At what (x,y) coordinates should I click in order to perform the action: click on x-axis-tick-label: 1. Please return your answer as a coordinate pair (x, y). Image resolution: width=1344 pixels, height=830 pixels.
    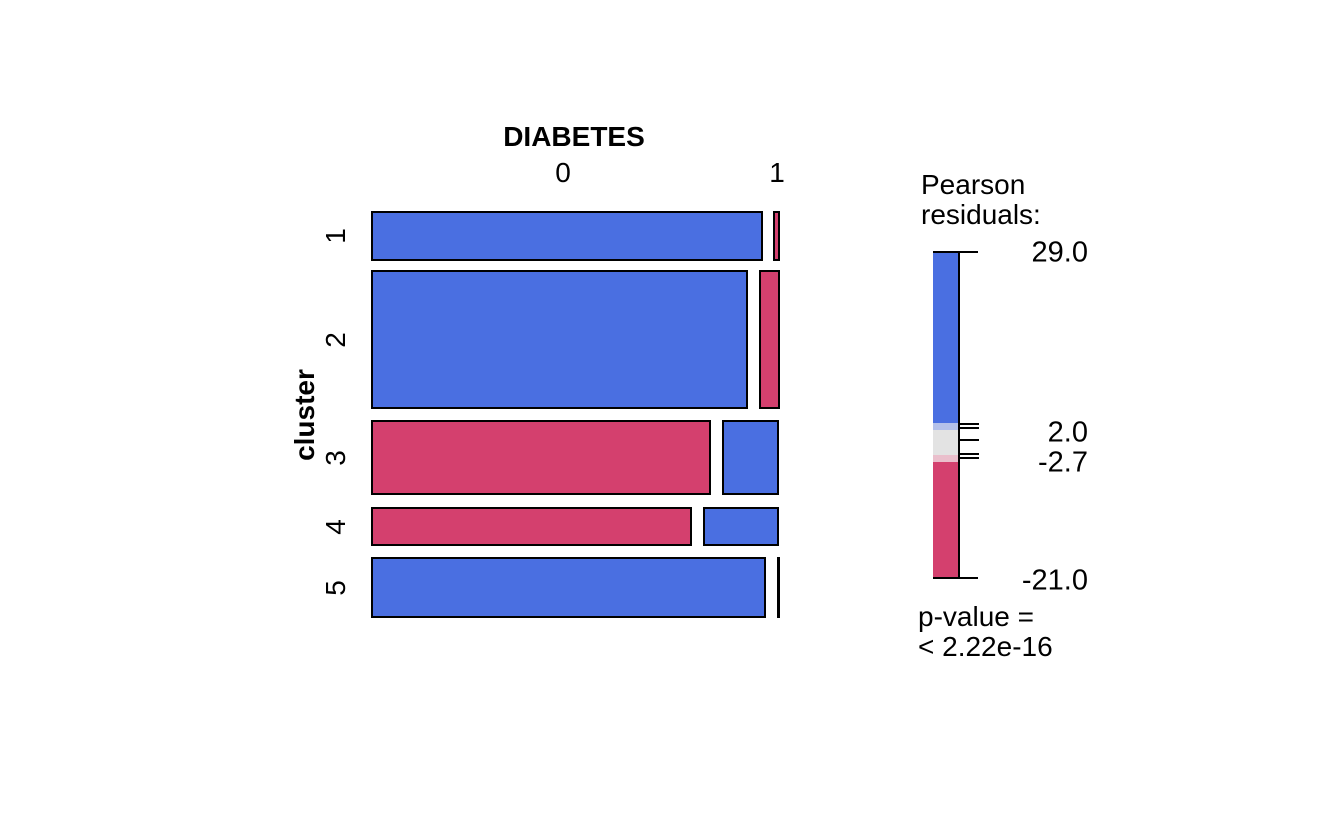
    Looking at the image, I should click on (777, 172).